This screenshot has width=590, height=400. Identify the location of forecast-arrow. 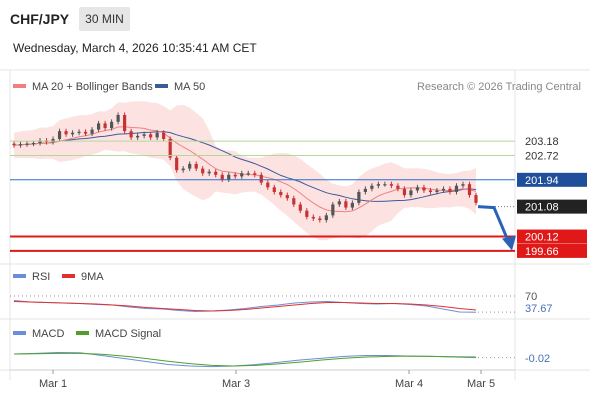
(493, 223).